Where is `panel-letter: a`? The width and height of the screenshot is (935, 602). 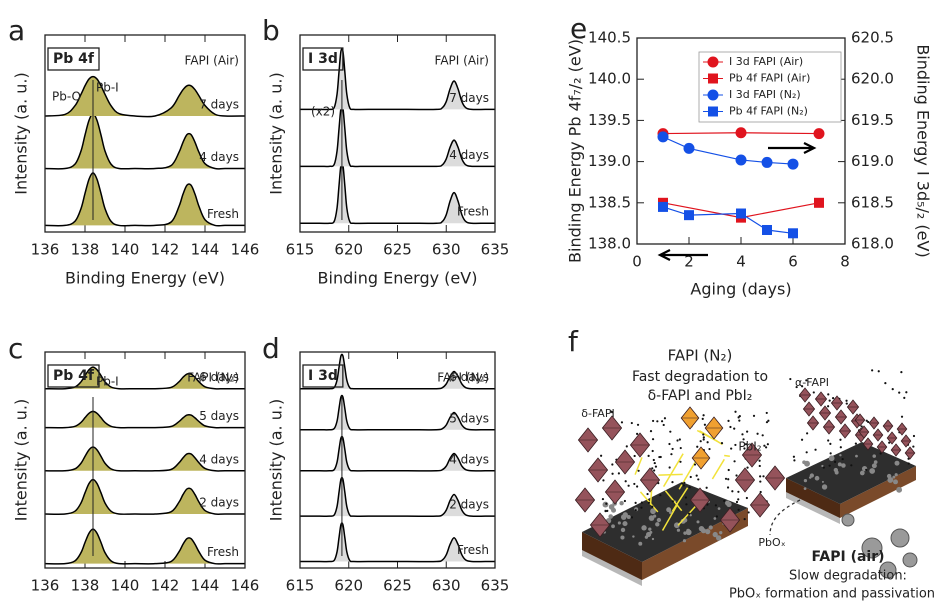 panel-letter: a is located at coordinates (16, 30).